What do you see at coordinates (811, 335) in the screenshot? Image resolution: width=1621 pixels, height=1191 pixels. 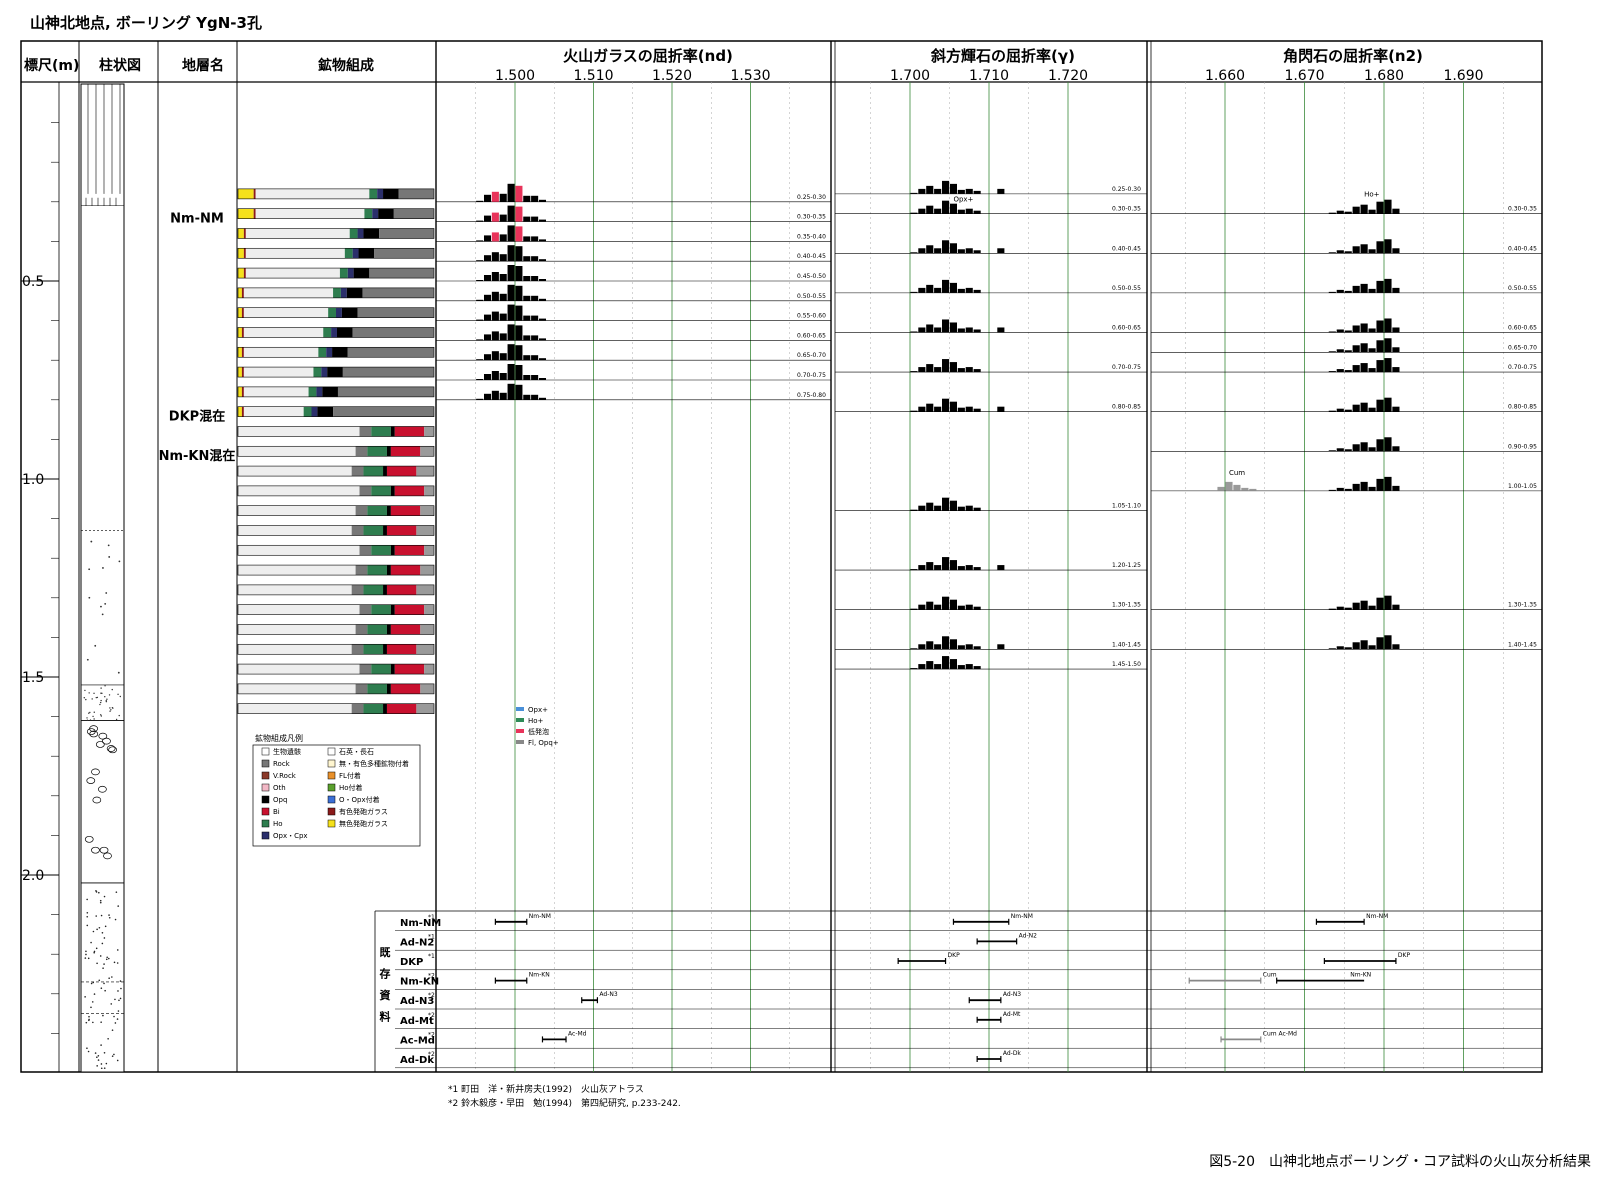 I see `glass-sample-label: 0.60-0.65` at bounding box center [811, 335].